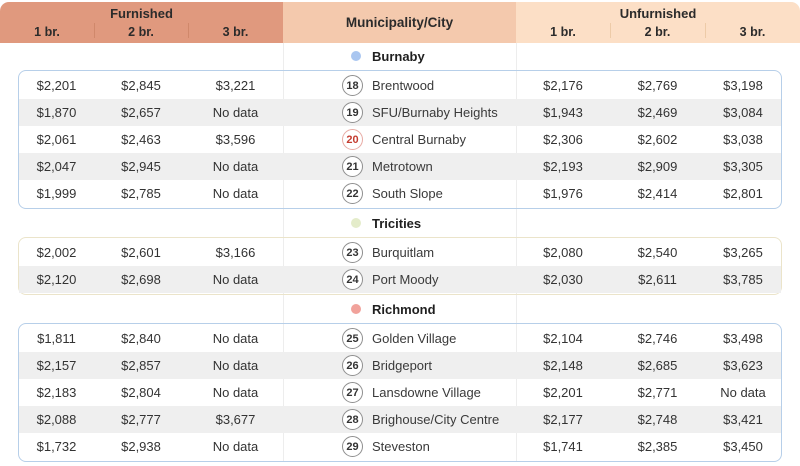 This screenshot has height=466, width=800. I want to click on row-number-badge: 22, so click(352, 193).